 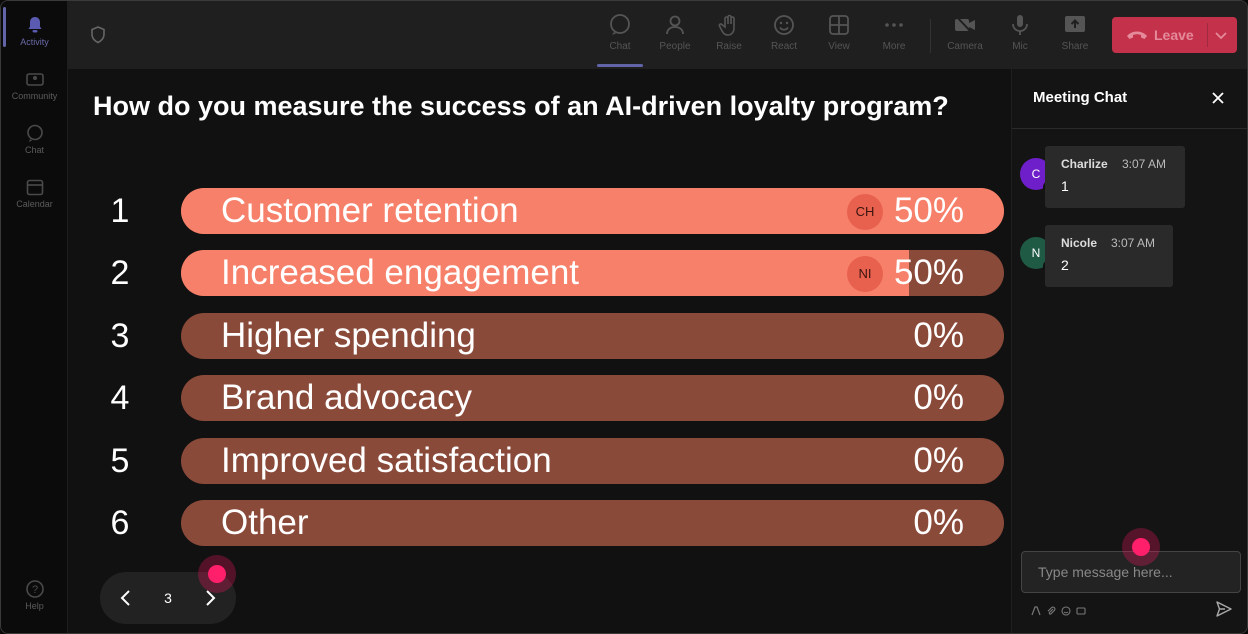 What do you see at coordinates (1224, 609) in the screenshot?
I see `send-icon` at bounding box center [1224, 609].